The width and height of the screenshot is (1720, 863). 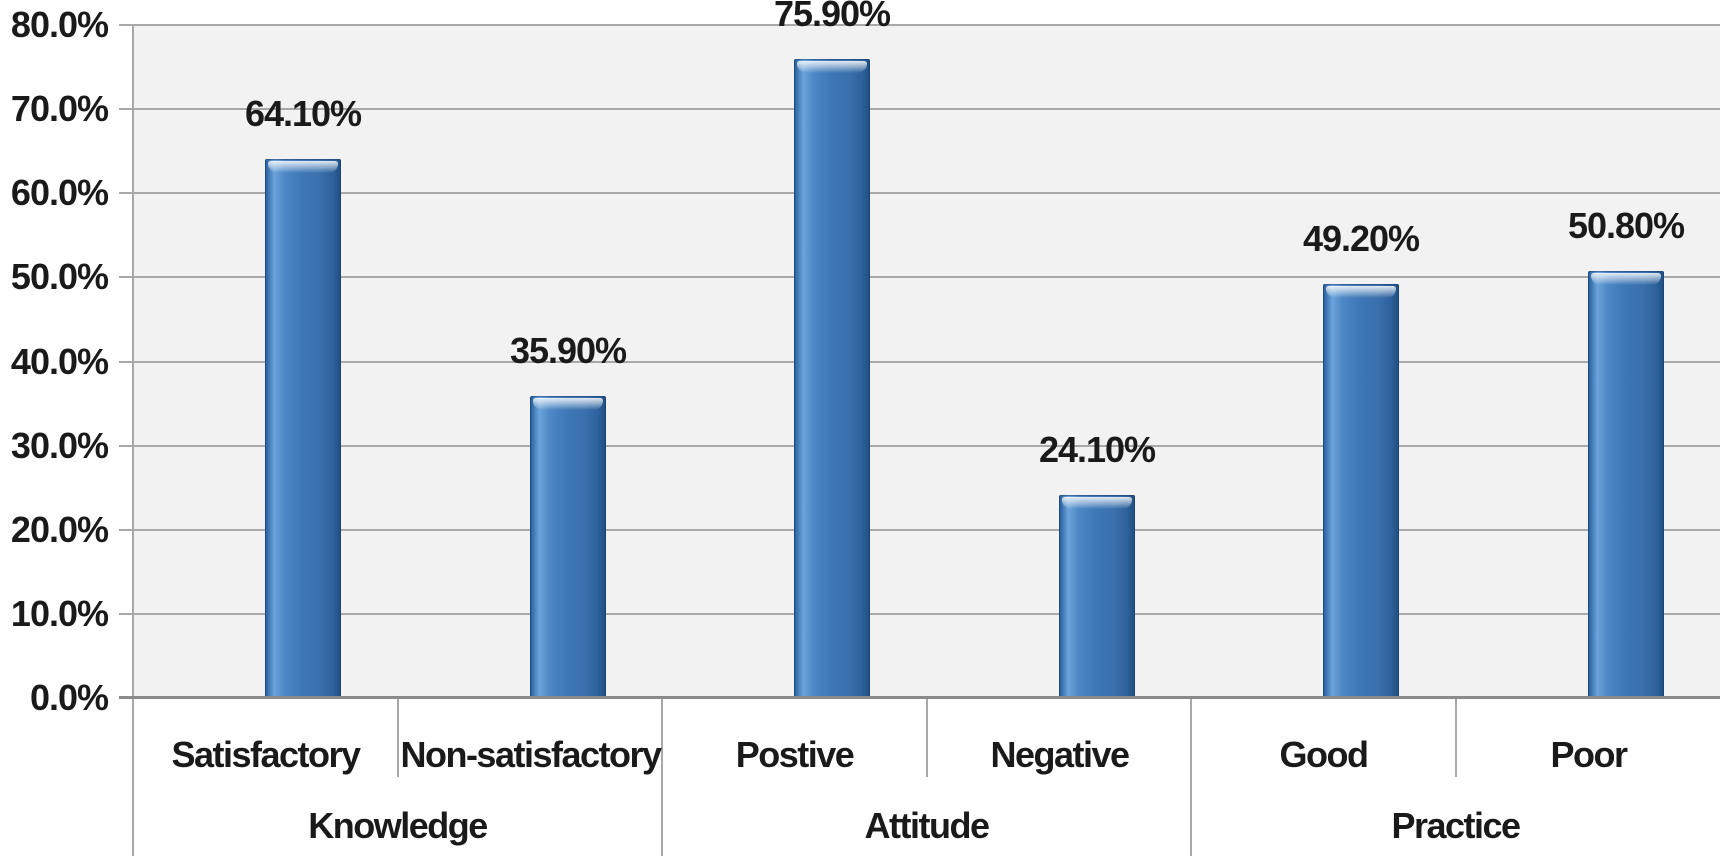 What do you see at coordinates (1361, 238) in the screenshot?
I see `bar-value-label-good: 49.20%` at bounding box center [1361, 238].